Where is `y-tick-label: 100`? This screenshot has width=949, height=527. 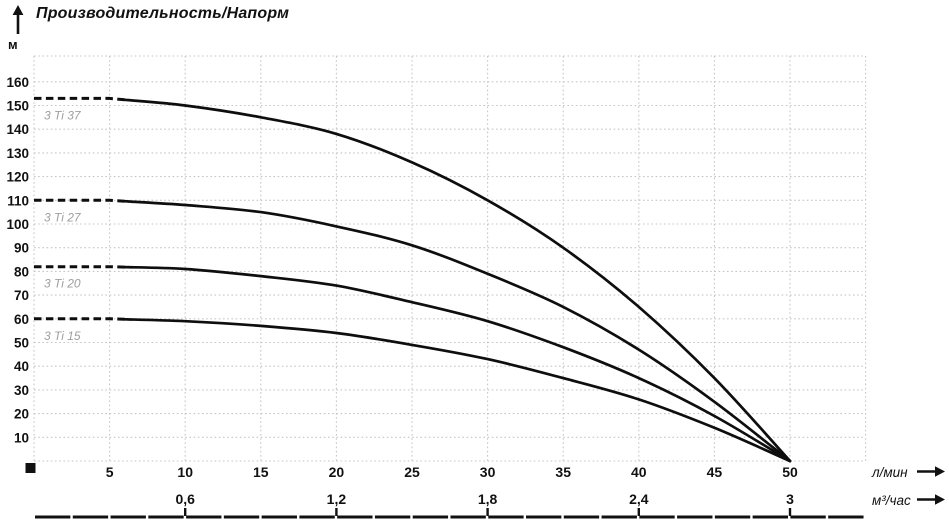
y-tick-label: 100 is located at coordinates (17, 224).